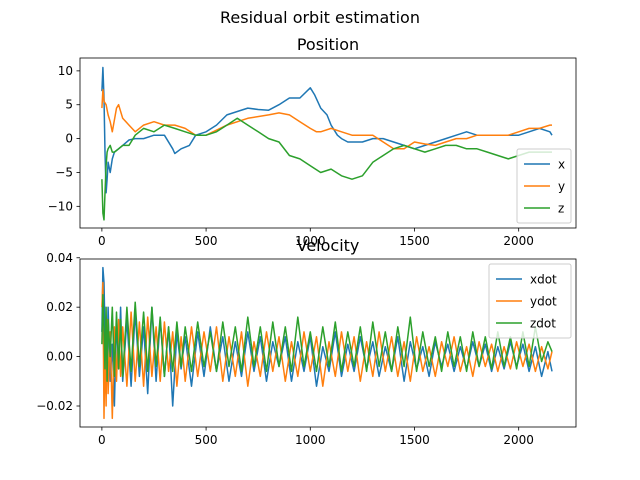 Image resolution: width=640 pixels, height=480 pixels. I want to click on y-tick-label: 0.04, so click(59, 258).